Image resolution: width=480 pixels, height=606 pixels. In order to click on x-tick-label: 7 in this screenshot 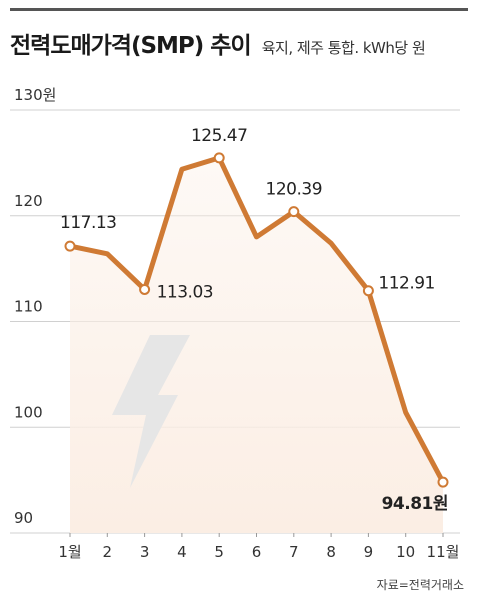, I will do `click(294, 552)`.